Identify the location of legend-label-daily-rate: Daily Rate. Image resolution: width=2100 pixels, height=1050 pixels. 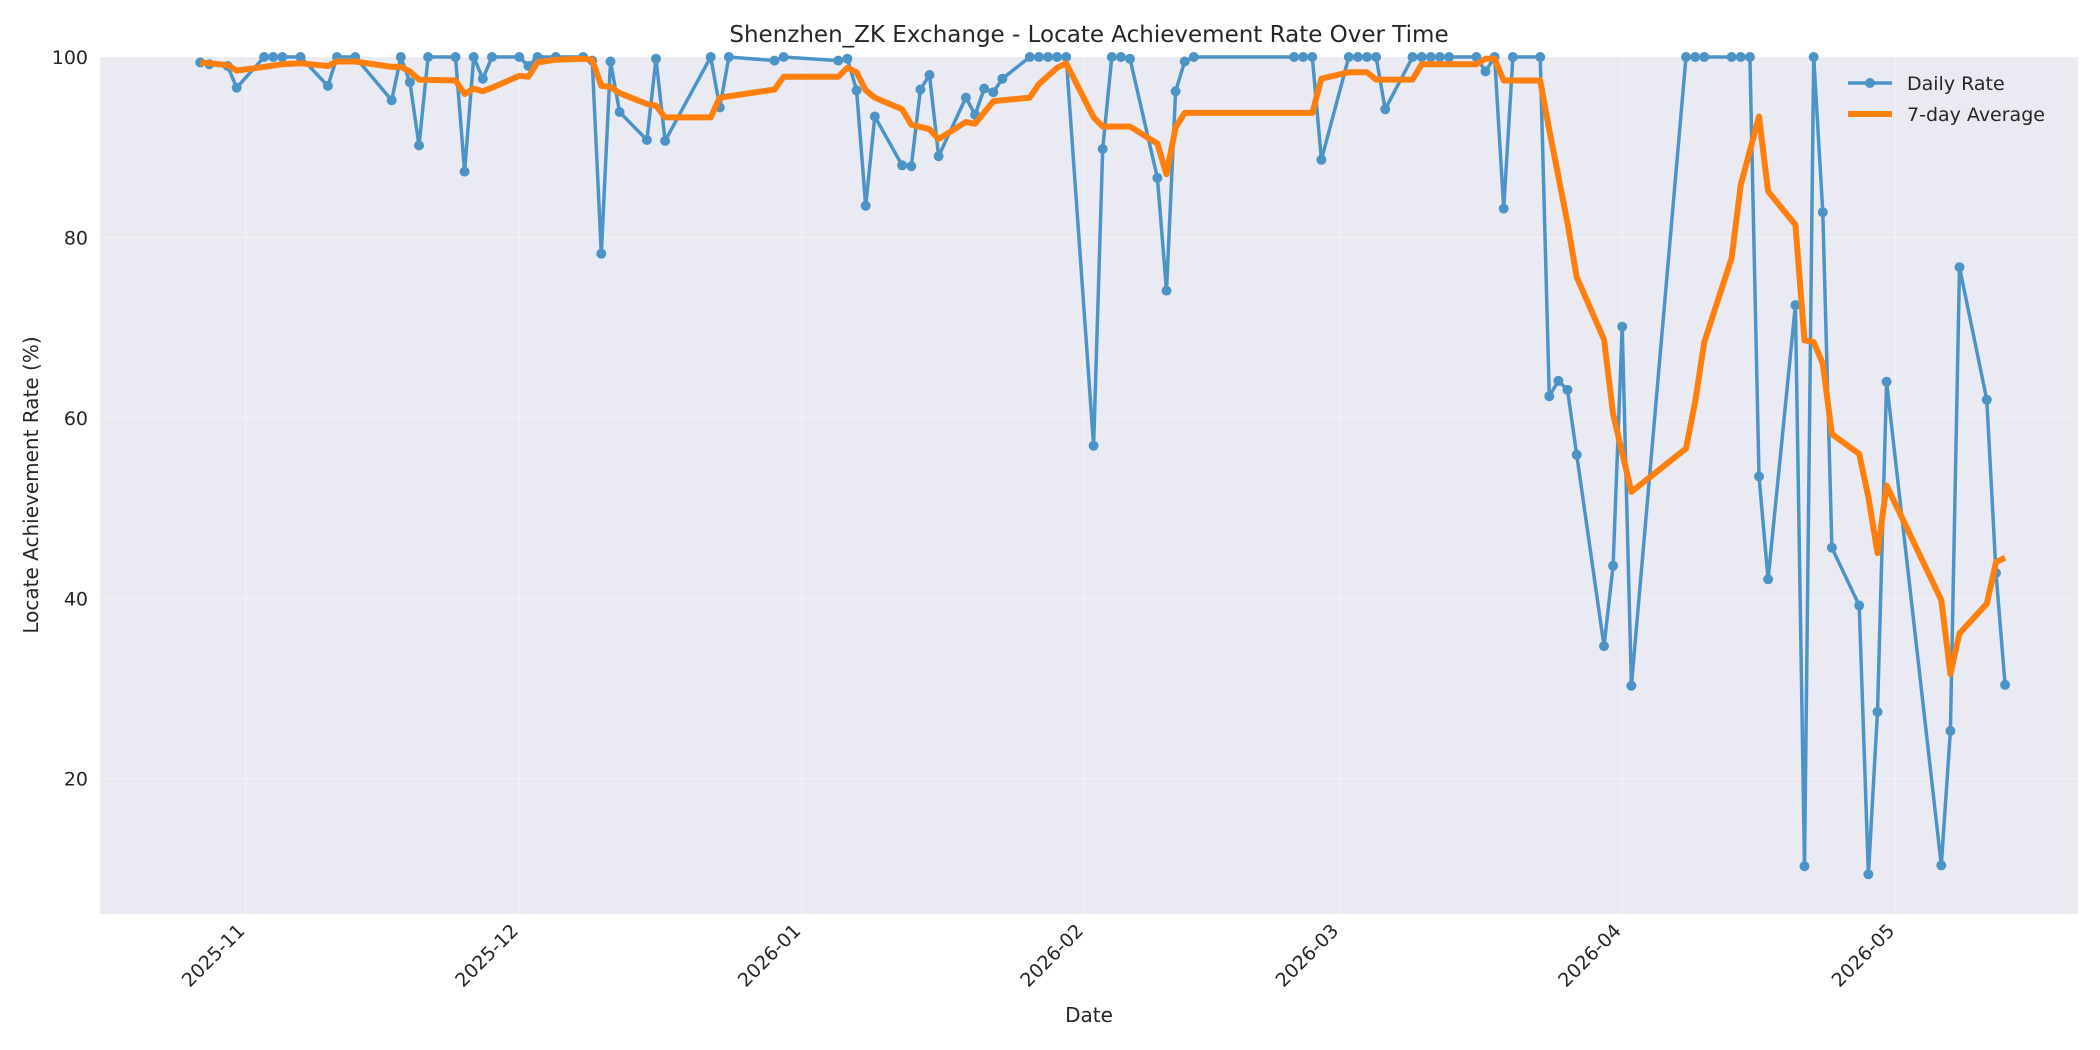
(1956, 84).